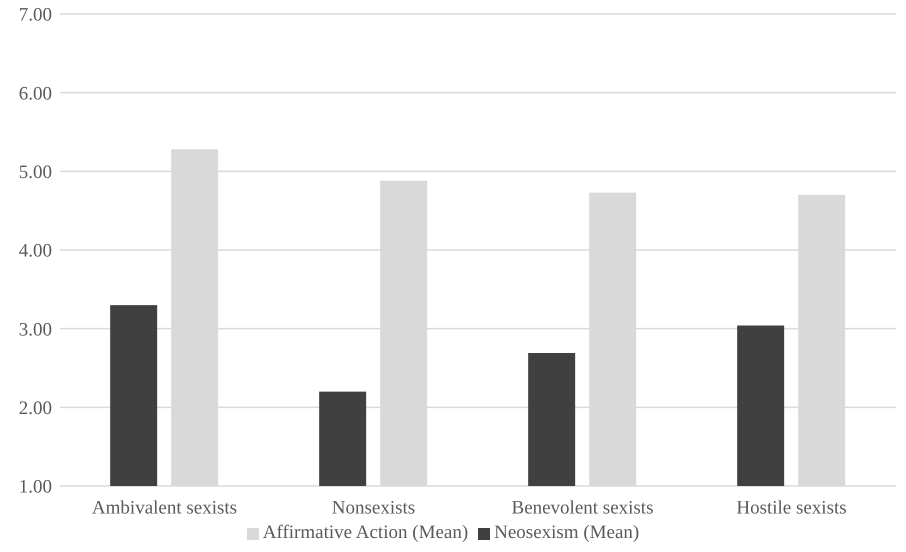 The height and width of the screenshot is (552, 906). I want to click on x-tick-label: Benevolent sexists, so click(583, 507).